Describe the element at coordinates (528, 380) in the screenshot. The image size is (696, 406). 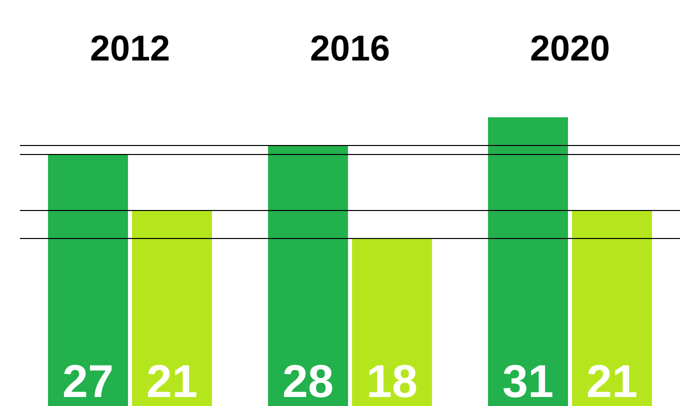
I see `data-label: 31` at that location.